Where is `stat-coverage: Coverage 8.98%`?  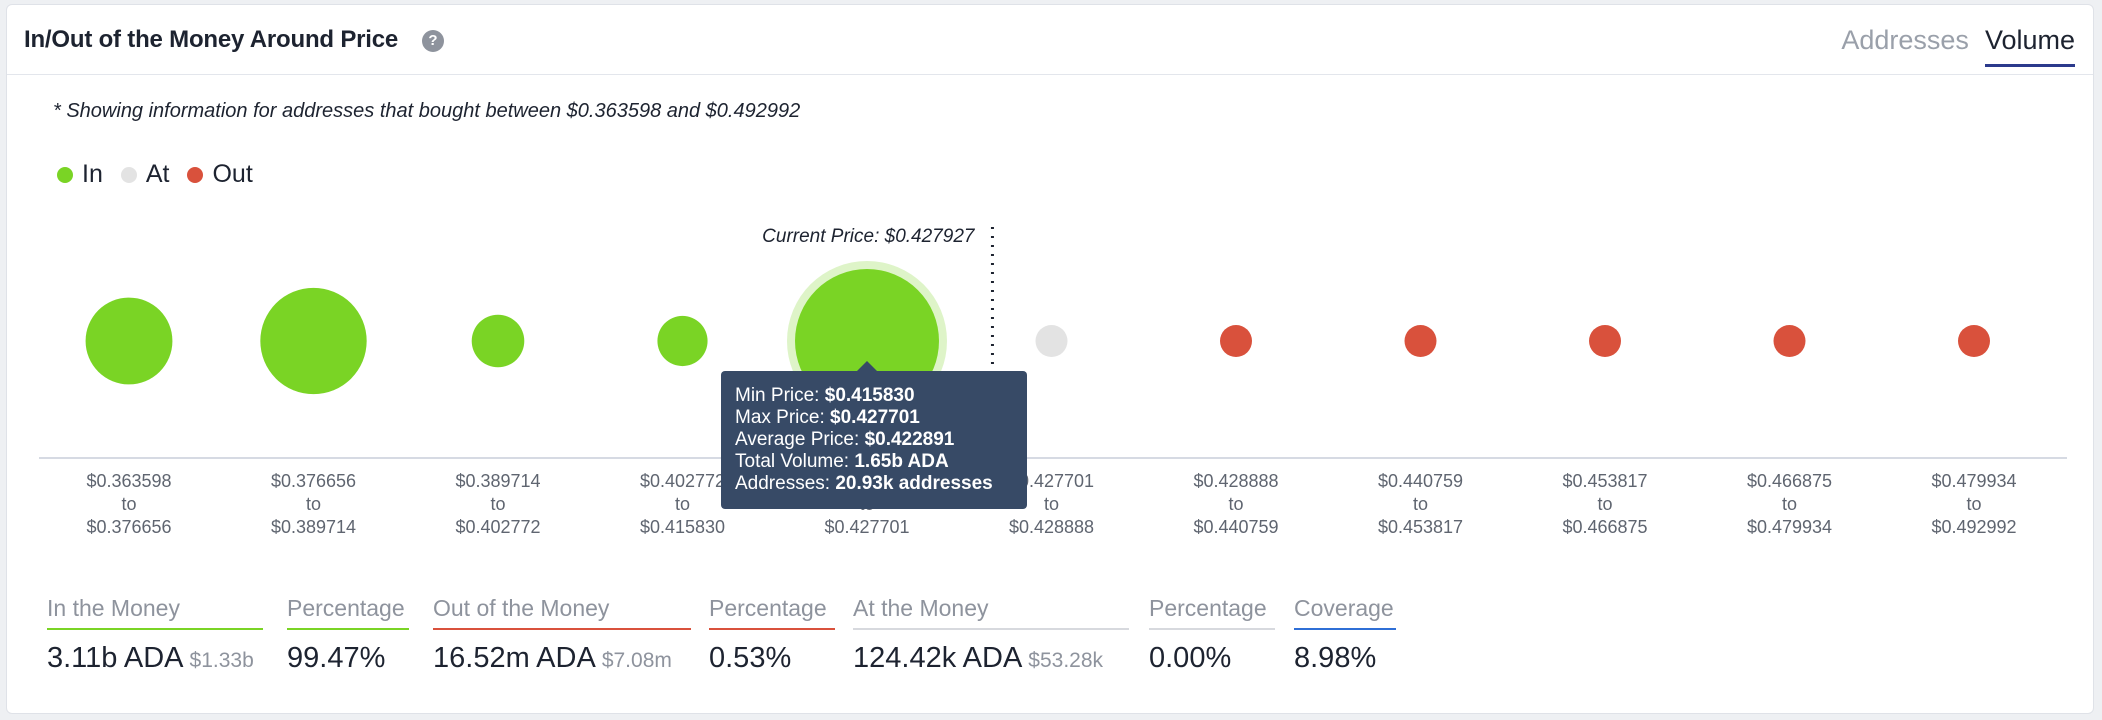
stat-coverage: Coverage 8.98% is located at coordinates (1345, 635).